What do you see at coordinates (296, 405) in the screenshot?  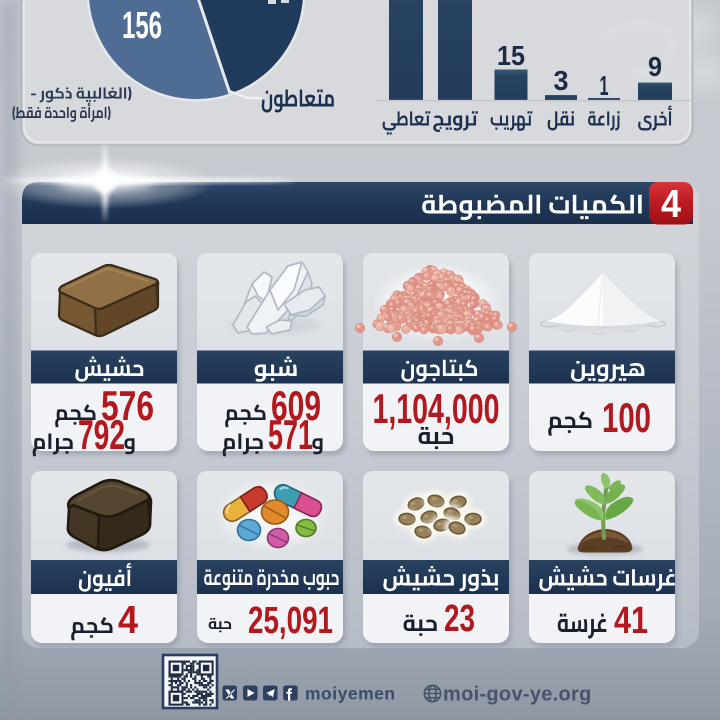 I see `svg-text: 609` at bounding box center [296, 405].